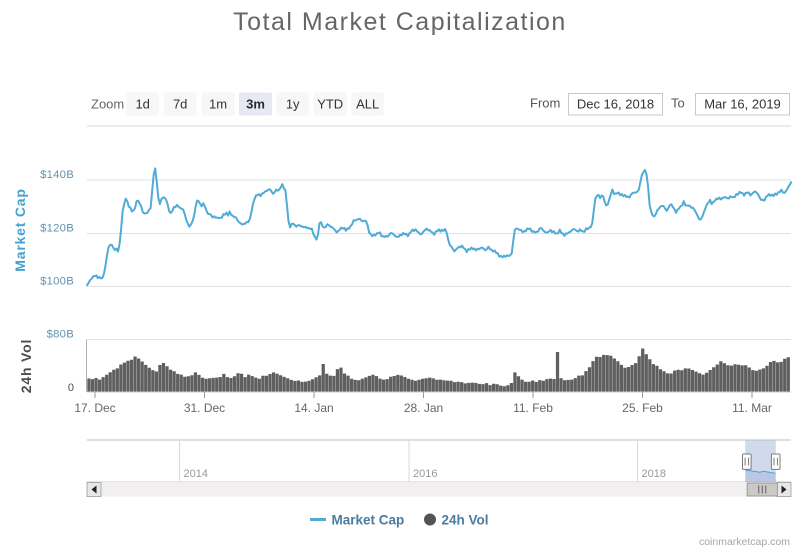  Describe the element at coordinates (60, 335) in the screenshot. I see `svg-text: $80B` at that location.